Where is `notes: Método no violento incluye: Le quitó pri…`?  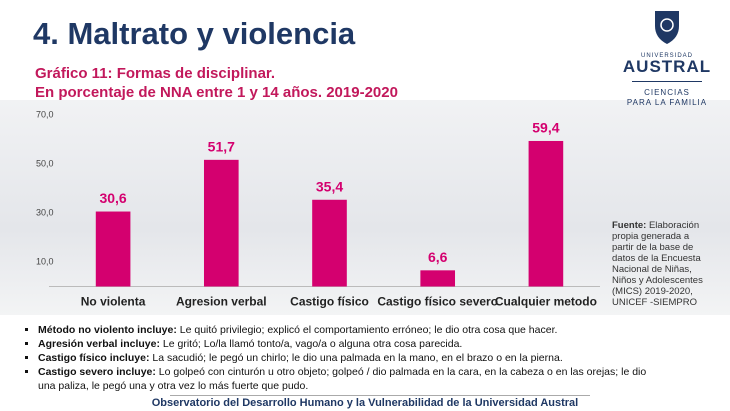 notes: Método no violento incluye: Le quitó pri… is located at coordinates (341, 358).